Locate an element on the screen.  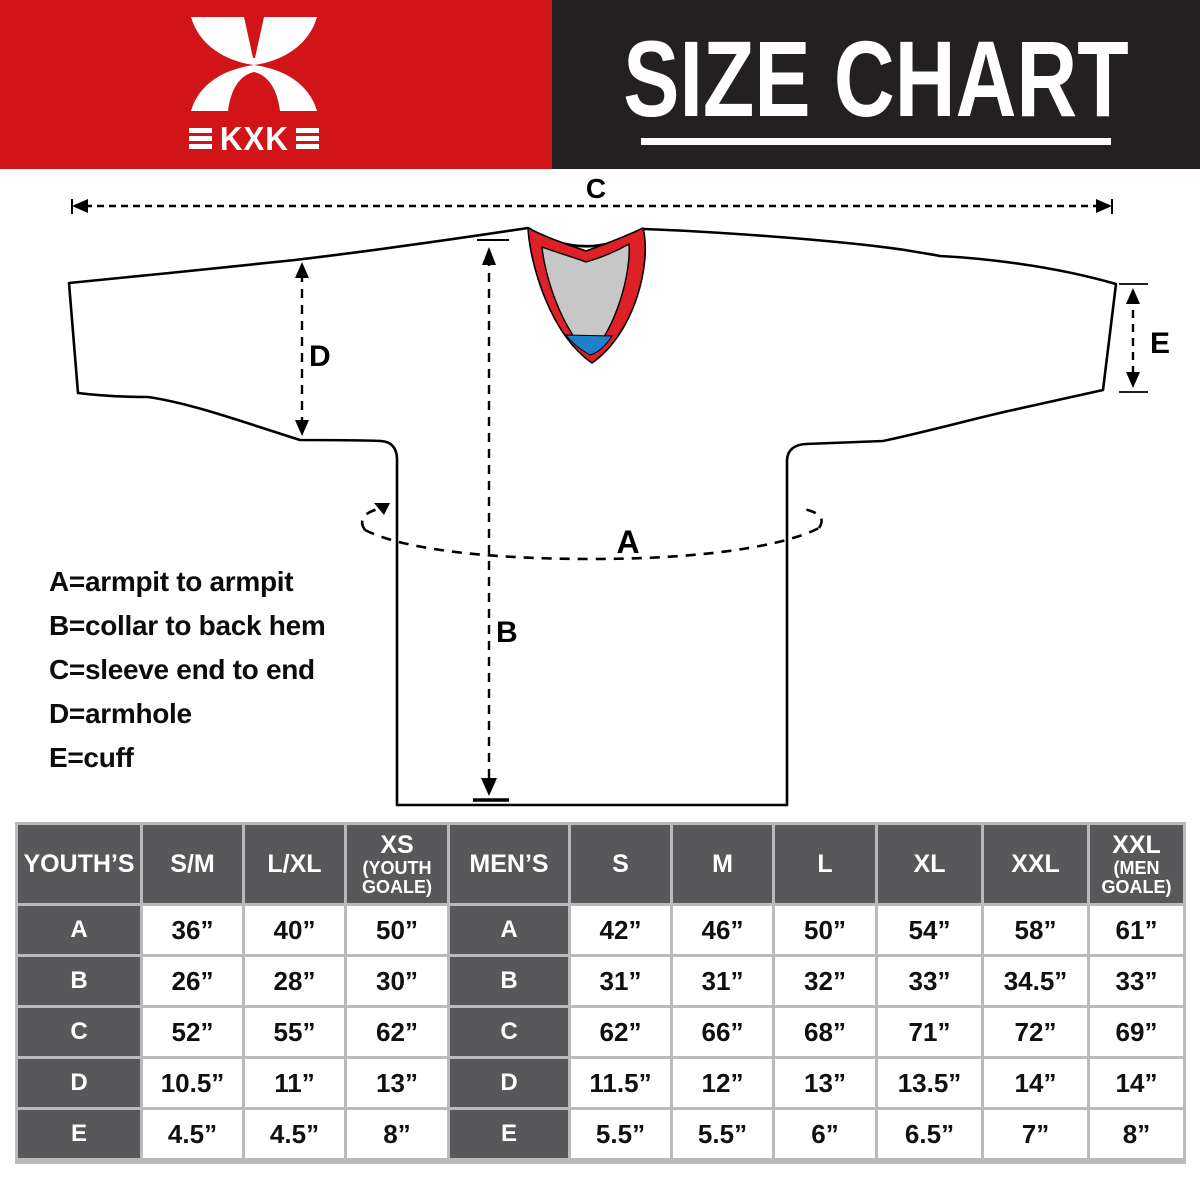
measure-E-arrow is located at coordinates (1133, 338).